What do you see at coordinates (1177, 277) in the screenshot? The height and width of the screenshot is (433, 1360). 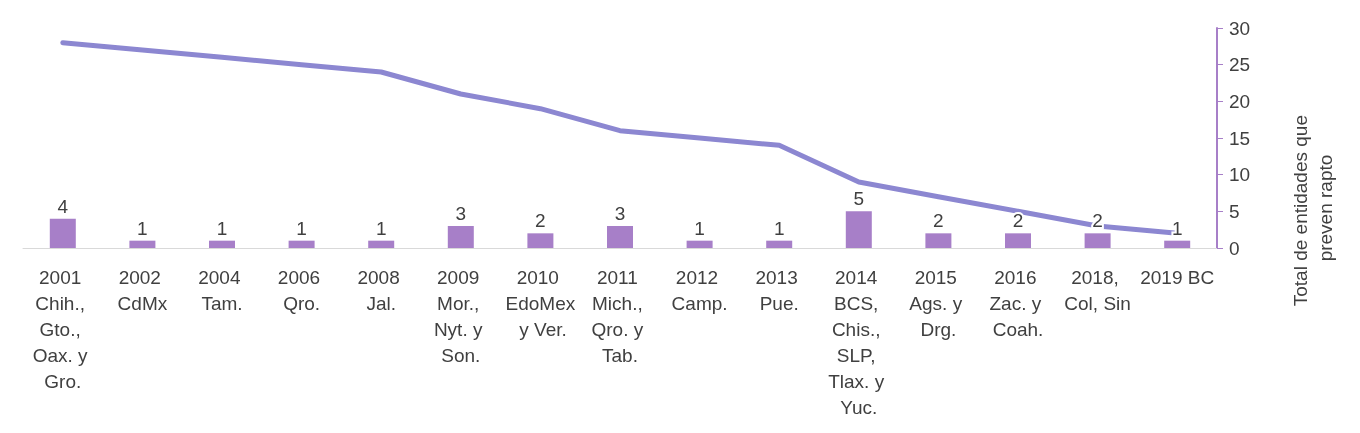 I see `x-tick-label: 2019 BC` at bounding box center [1177, 277].